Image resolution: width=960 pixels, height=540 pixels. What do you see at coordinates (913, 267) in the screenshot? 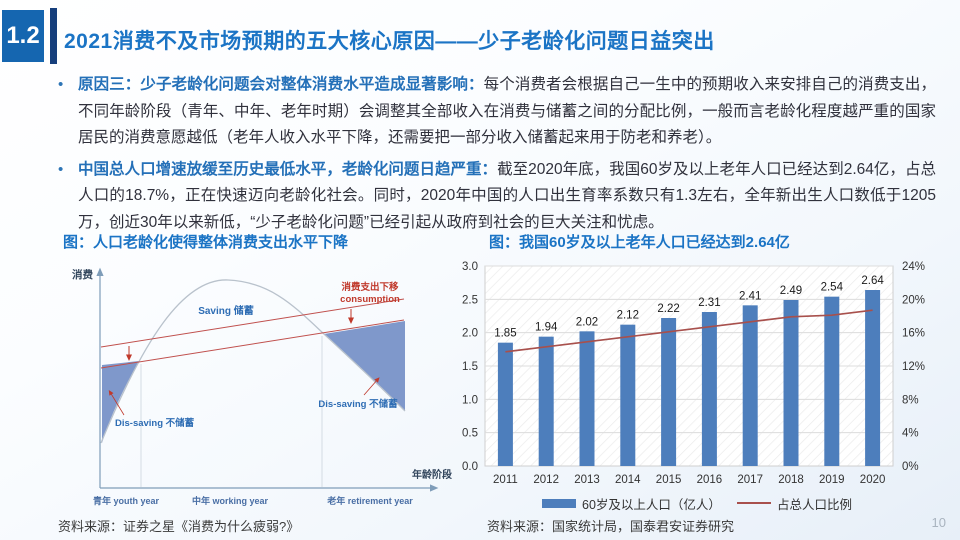
I see `right-axis-tick: 24%` at bounding box center [913, 267].